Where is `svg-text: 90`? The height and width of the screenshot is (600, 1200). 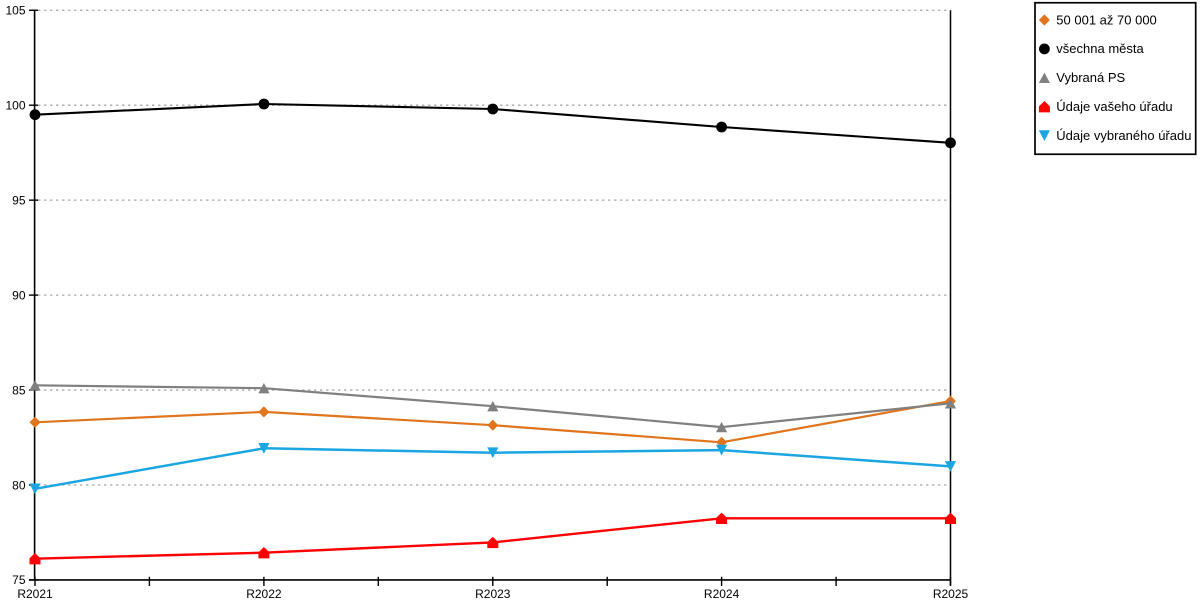 svg-text: 90 is located at coordinates (19, 295).